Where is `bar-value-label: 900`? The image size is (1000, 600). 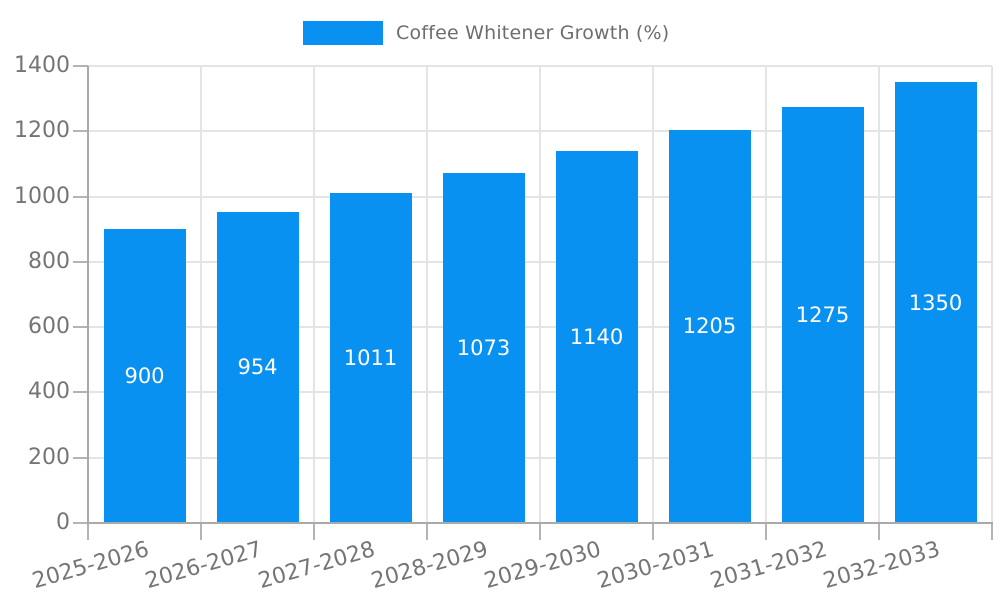 bar-value-label: 900 is located at coordinates (144, 376).